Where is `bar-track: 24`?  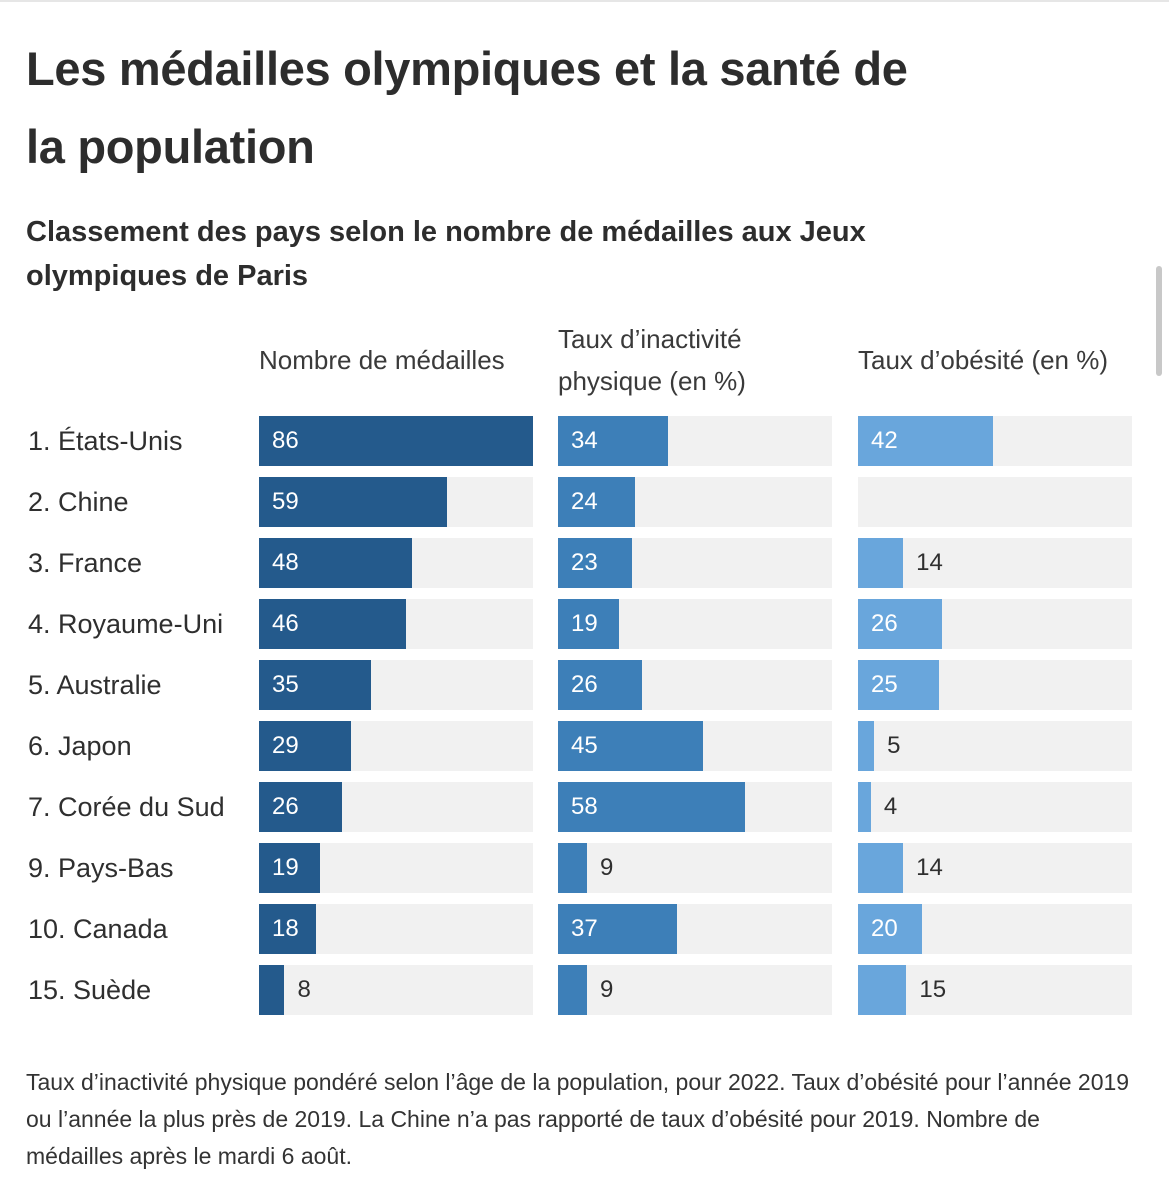
bar-track: 24 is located at coordinates (695, 502).